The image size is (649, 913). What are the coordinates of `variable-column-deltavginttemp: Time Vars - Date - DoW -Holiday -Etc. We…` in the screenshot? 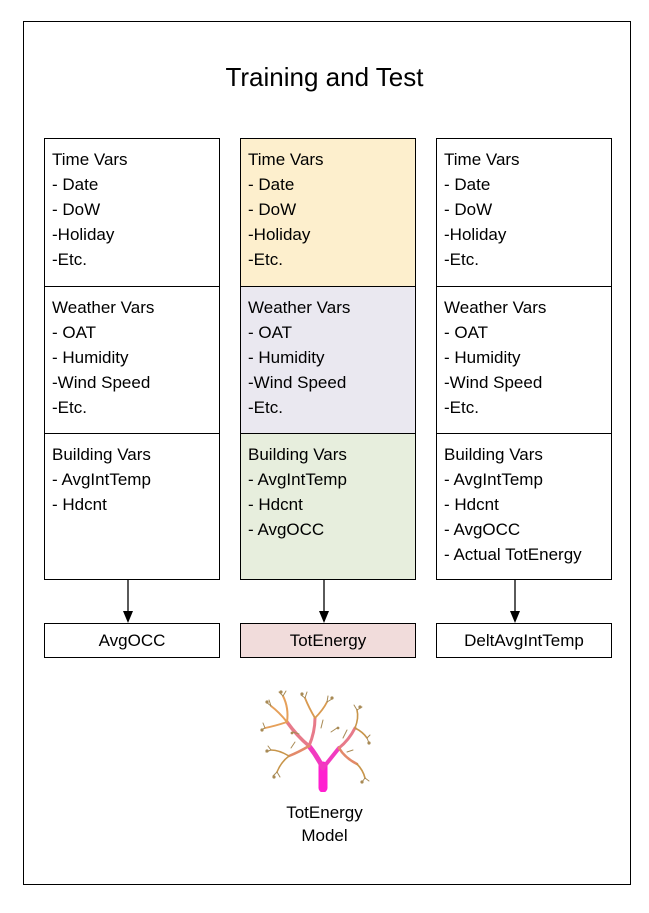 It's located at (524, 359).